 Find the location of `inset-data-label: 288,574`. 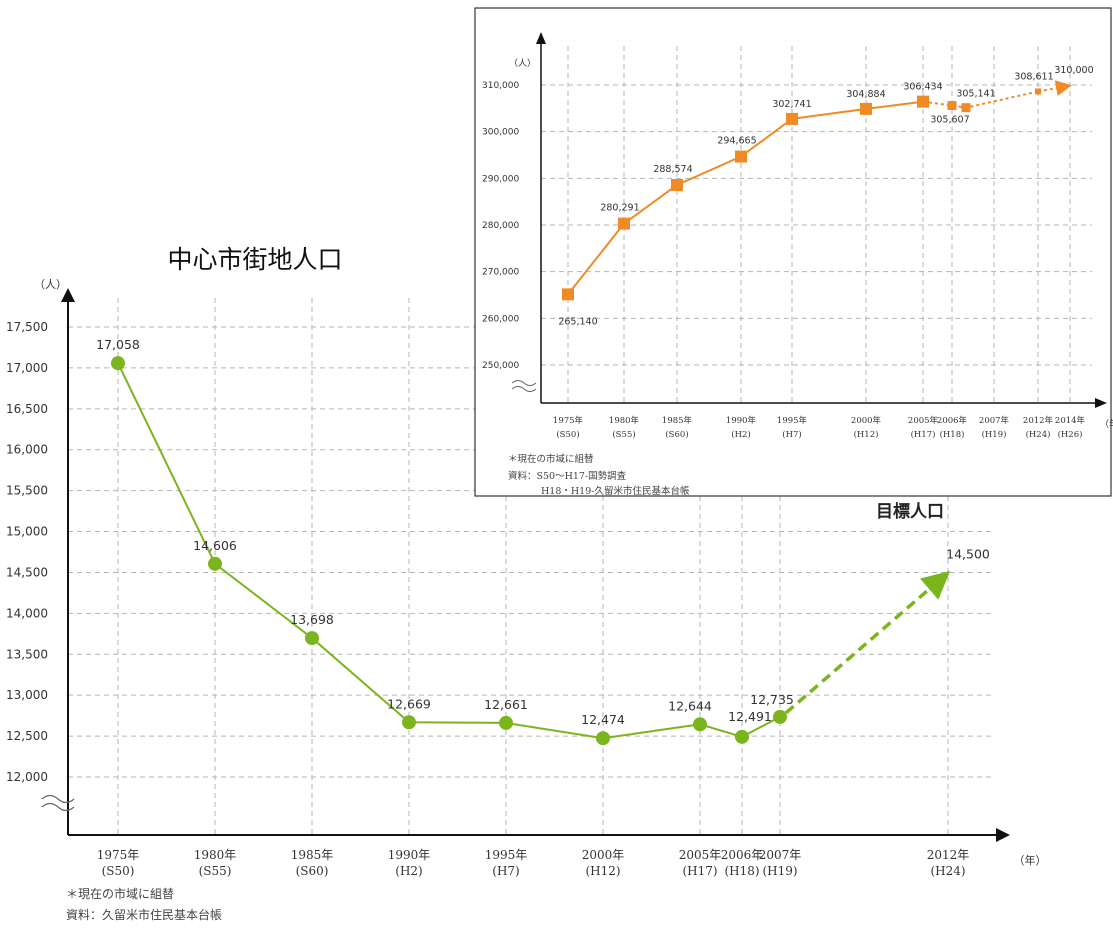

inset-data-label: 288,574 is located at coordinates (672, 169).